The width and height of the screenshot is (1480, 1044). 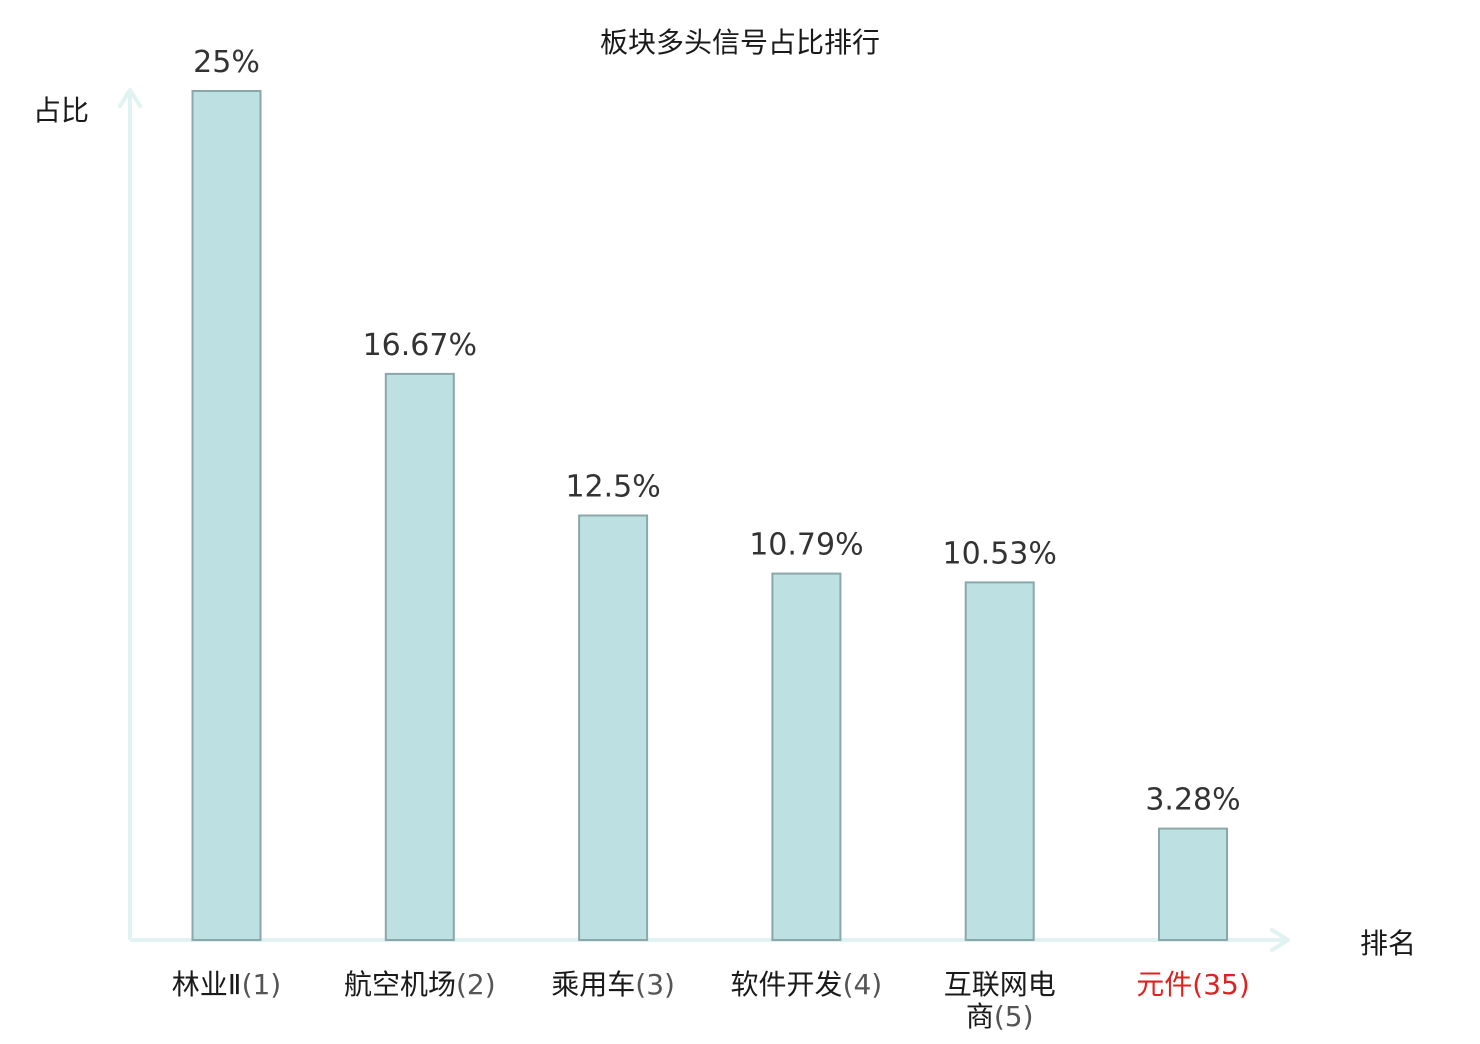 What do you see at coordinates (612, 487) in the screenshot?
I see `value-label: 12.5%` at bounding box center [612, 487].